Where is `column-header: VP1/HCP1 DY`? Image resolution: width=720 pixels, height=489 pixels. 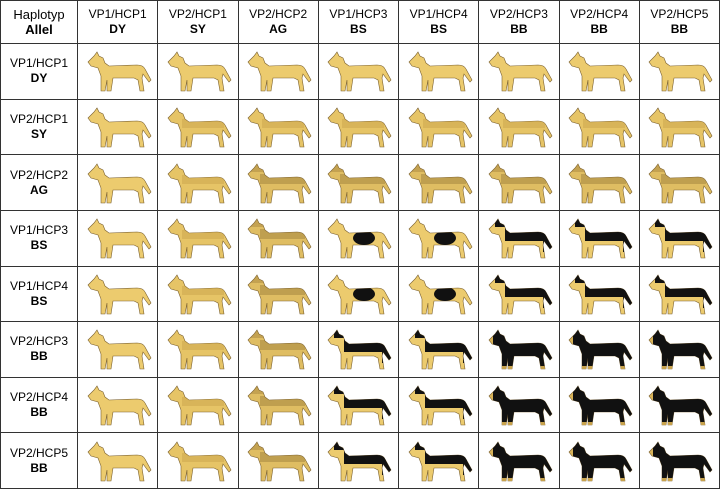 column-header: VP1/HCP1 DY is located at coordinates (117, 22).